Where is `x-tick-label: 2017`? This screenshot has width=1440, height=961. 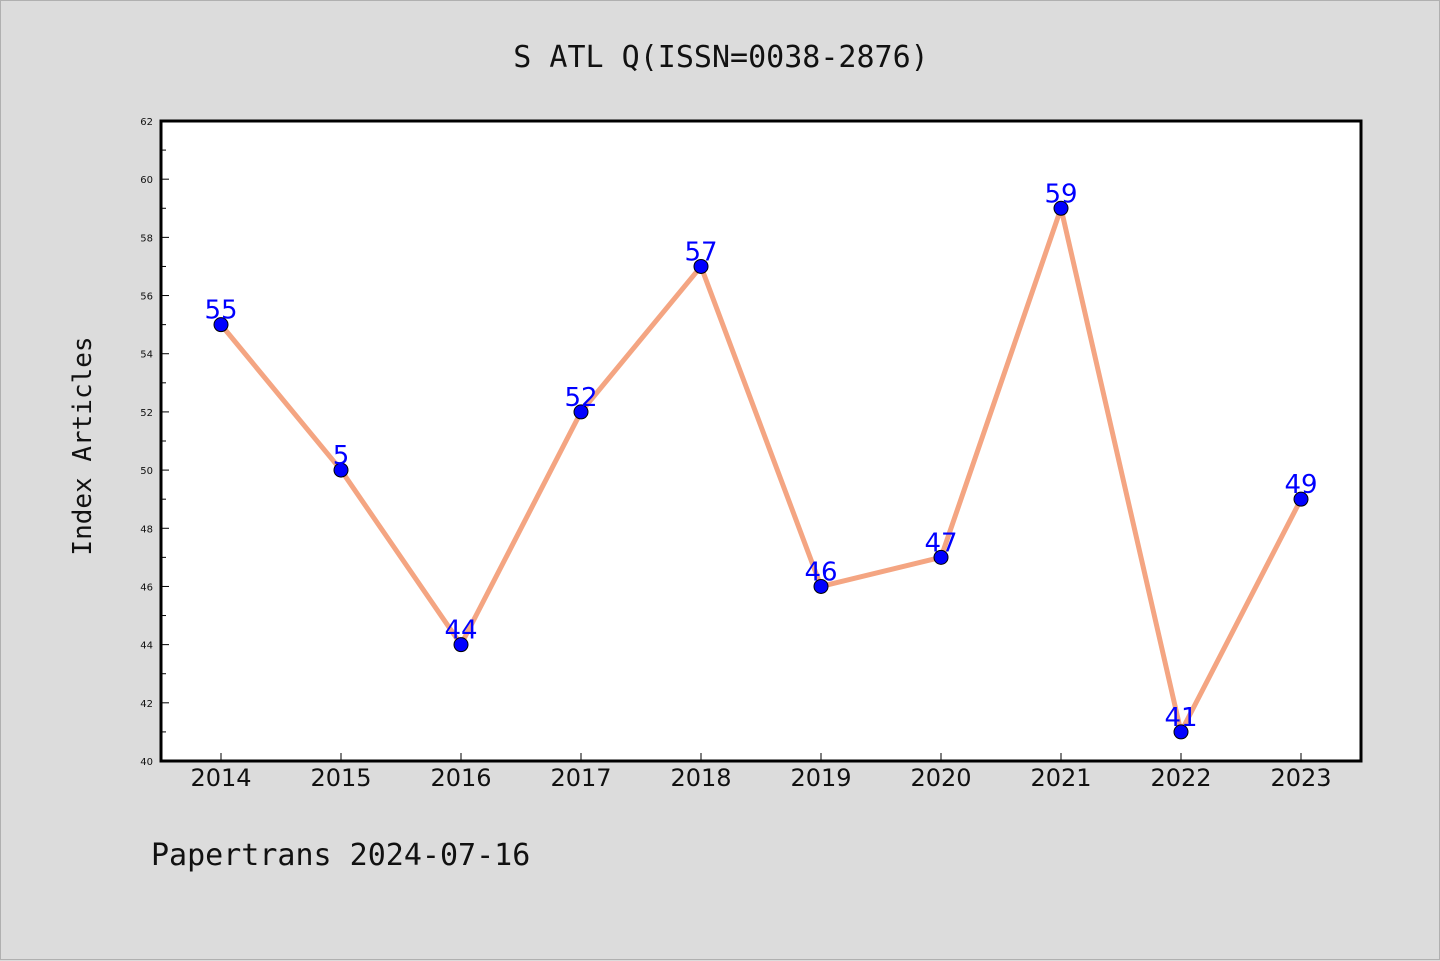
x-tick-label: 2017 is located at coordinates (580, 778).